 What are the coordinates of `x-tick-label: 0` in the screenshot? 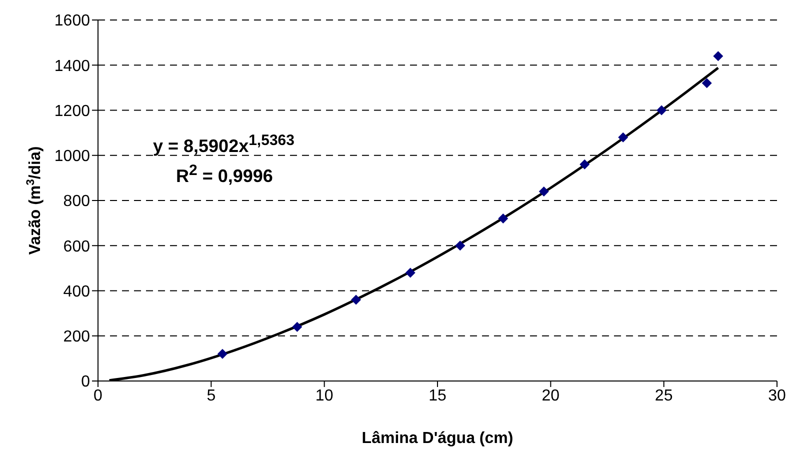 It's located at (98, 395).